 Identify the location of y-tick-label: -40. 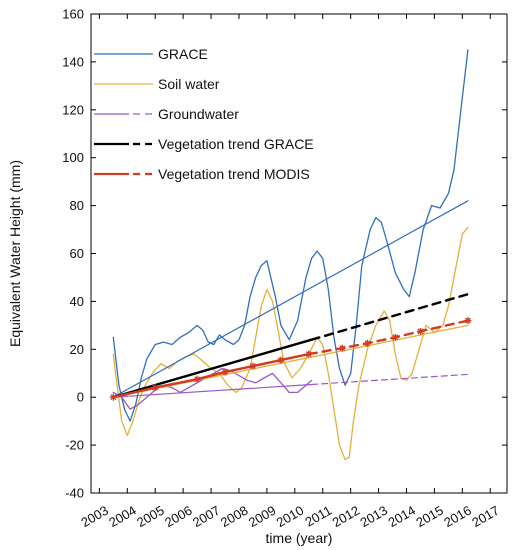
(74, 493).